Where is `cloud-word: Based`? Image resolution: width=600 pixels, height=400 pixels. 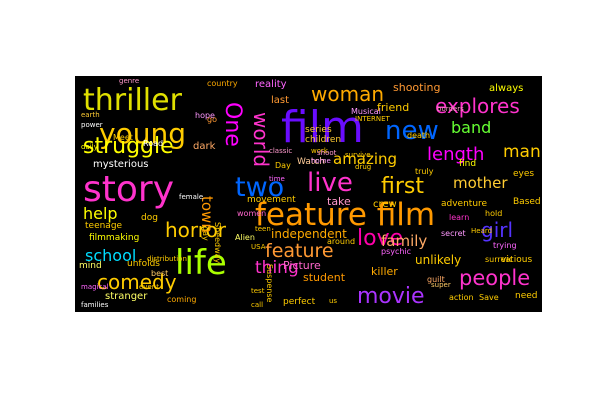 cloud-word: Based is located at coordinates (527, 202).